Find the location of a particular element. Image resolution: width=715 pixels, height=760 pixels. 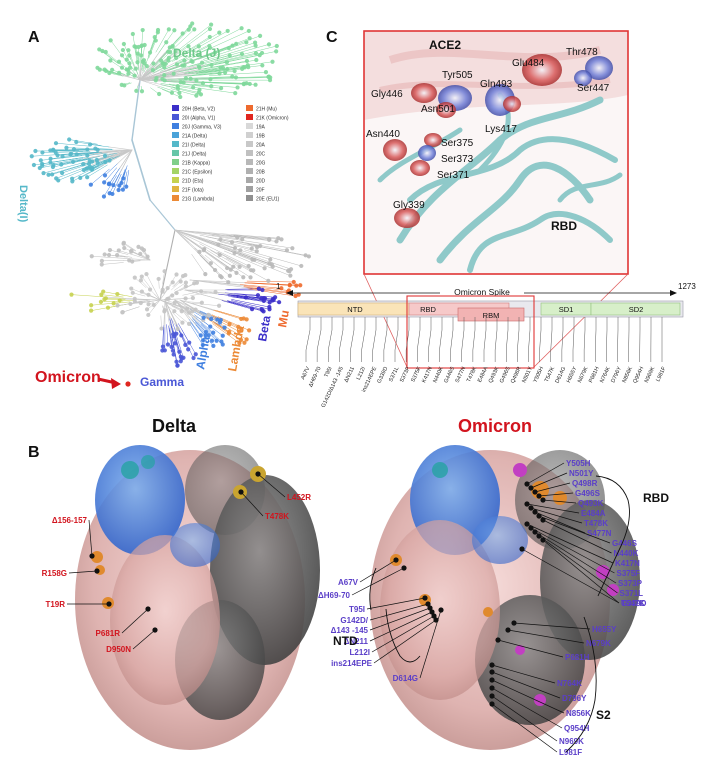

region-label-ntd: NTD is located at coordinates (345, 641).